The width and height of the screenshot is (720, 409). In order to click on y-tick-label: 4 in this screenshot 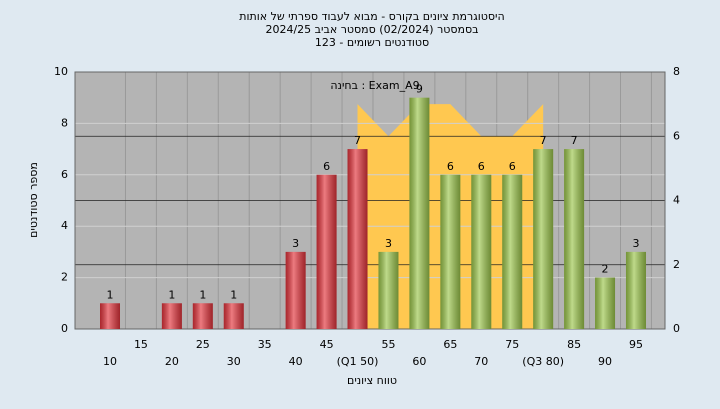, I will do `click(64, 225)`.